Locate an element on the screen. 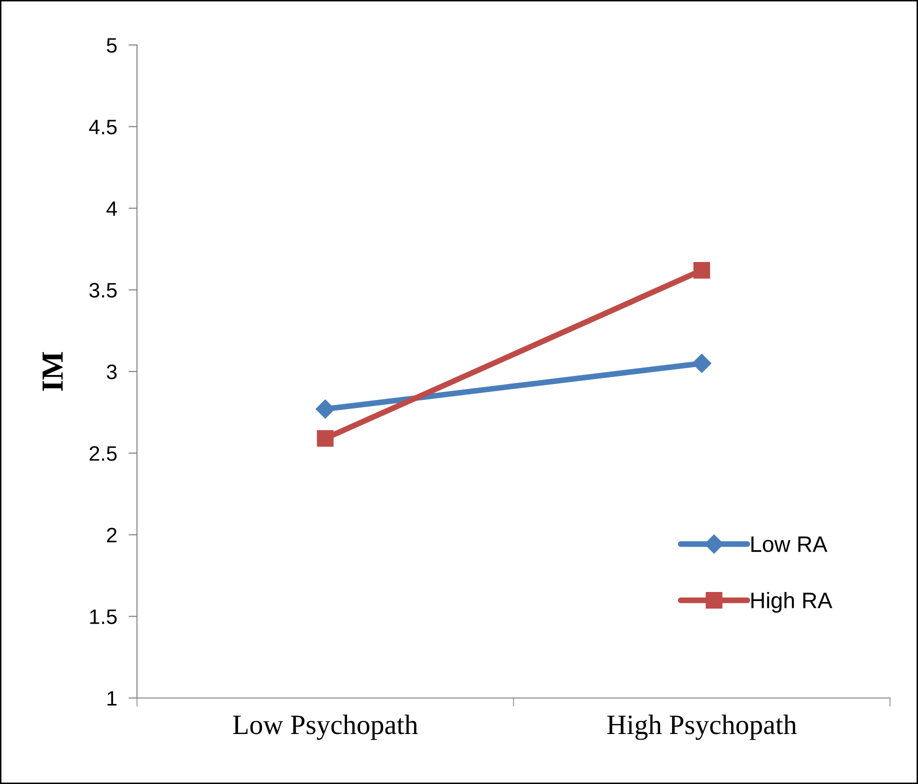 The height and width of the screenshot is (784, 918). legend-label: Low RA is located at coordinates (789, 544).